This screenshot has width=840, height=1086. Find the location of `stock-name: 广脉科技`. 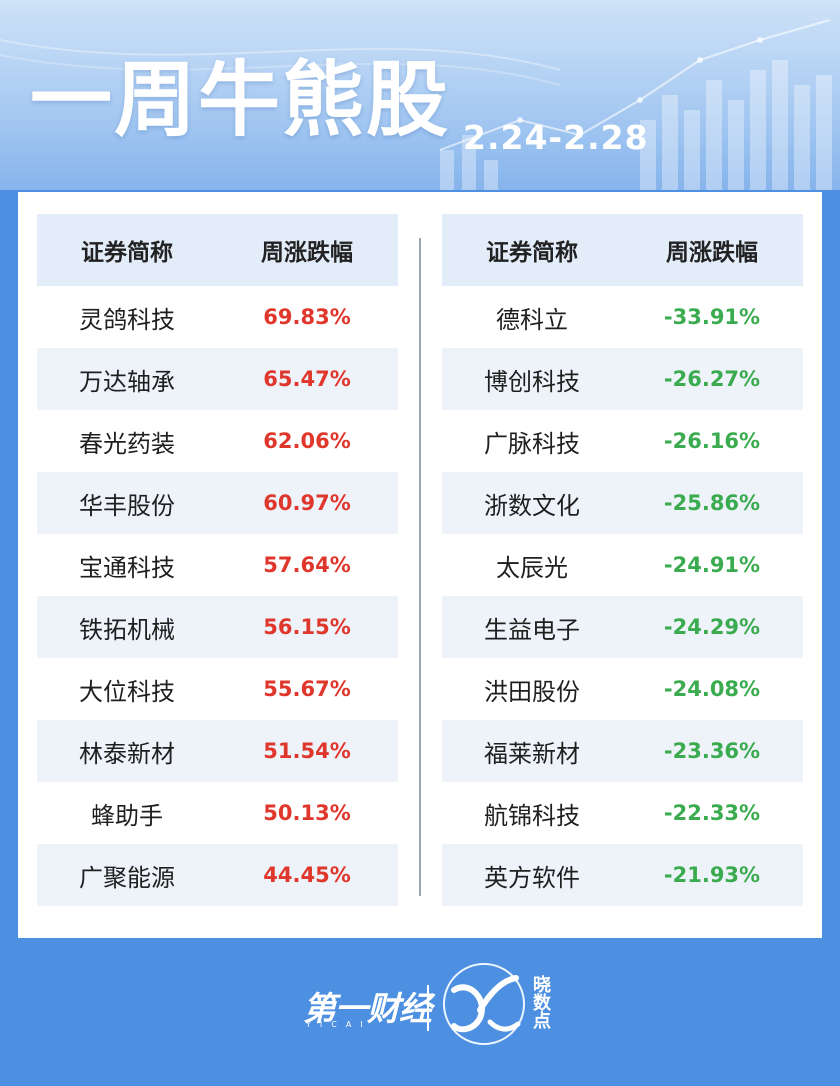

stock-name: 广脉科技 is located at coordinates (532, 443).